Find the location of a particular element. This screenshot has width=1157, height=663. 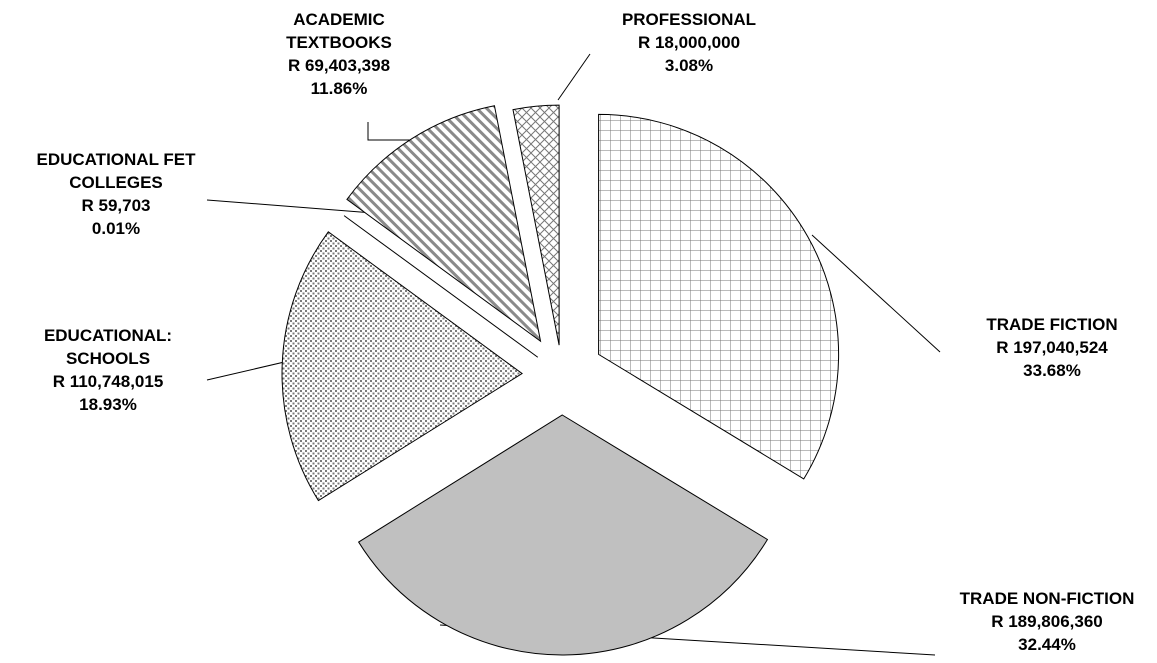

pie-slice-educational-fet-colleges is located at coordinates (441, 286).